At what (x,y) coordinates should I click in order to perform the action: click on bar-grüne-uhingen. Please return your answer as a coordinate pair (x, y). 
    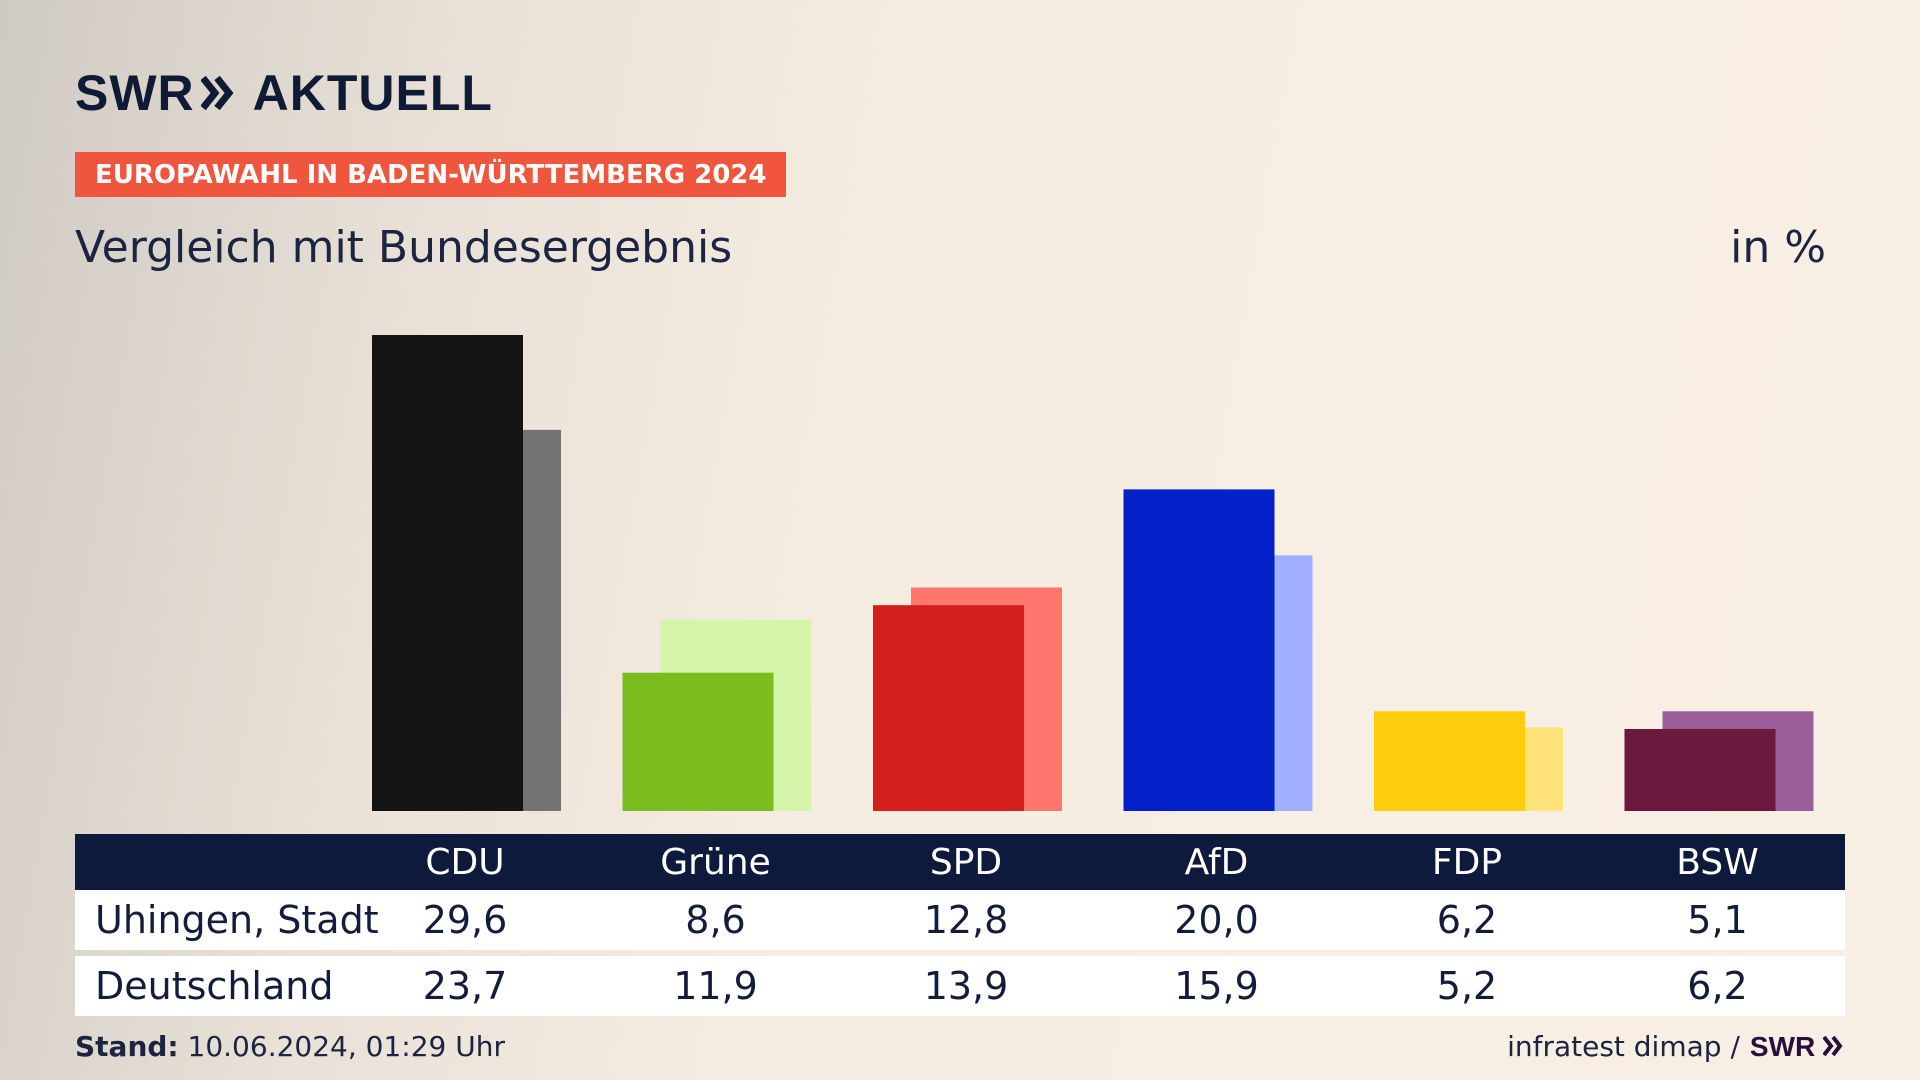
    Looking at the image, I should click on (698, 741).